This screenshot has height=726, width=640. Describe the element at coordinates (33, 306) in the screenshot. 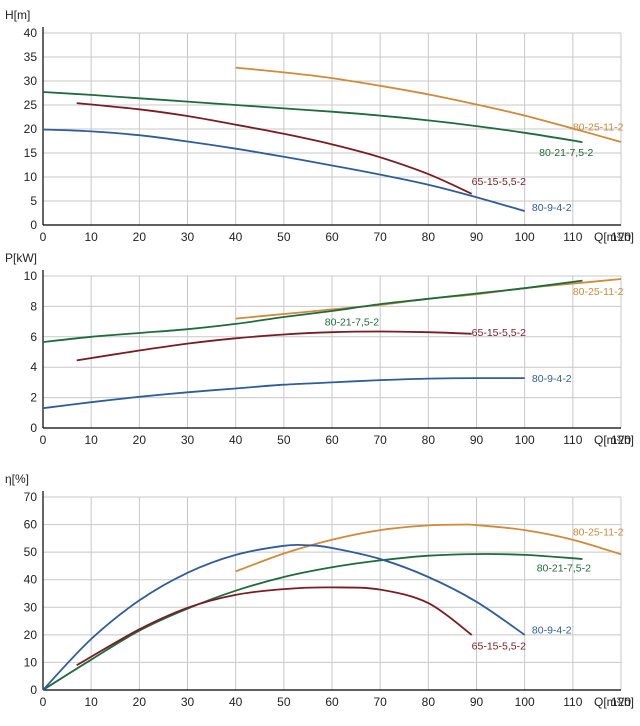

I see `y-tick-label: 8` at that location.